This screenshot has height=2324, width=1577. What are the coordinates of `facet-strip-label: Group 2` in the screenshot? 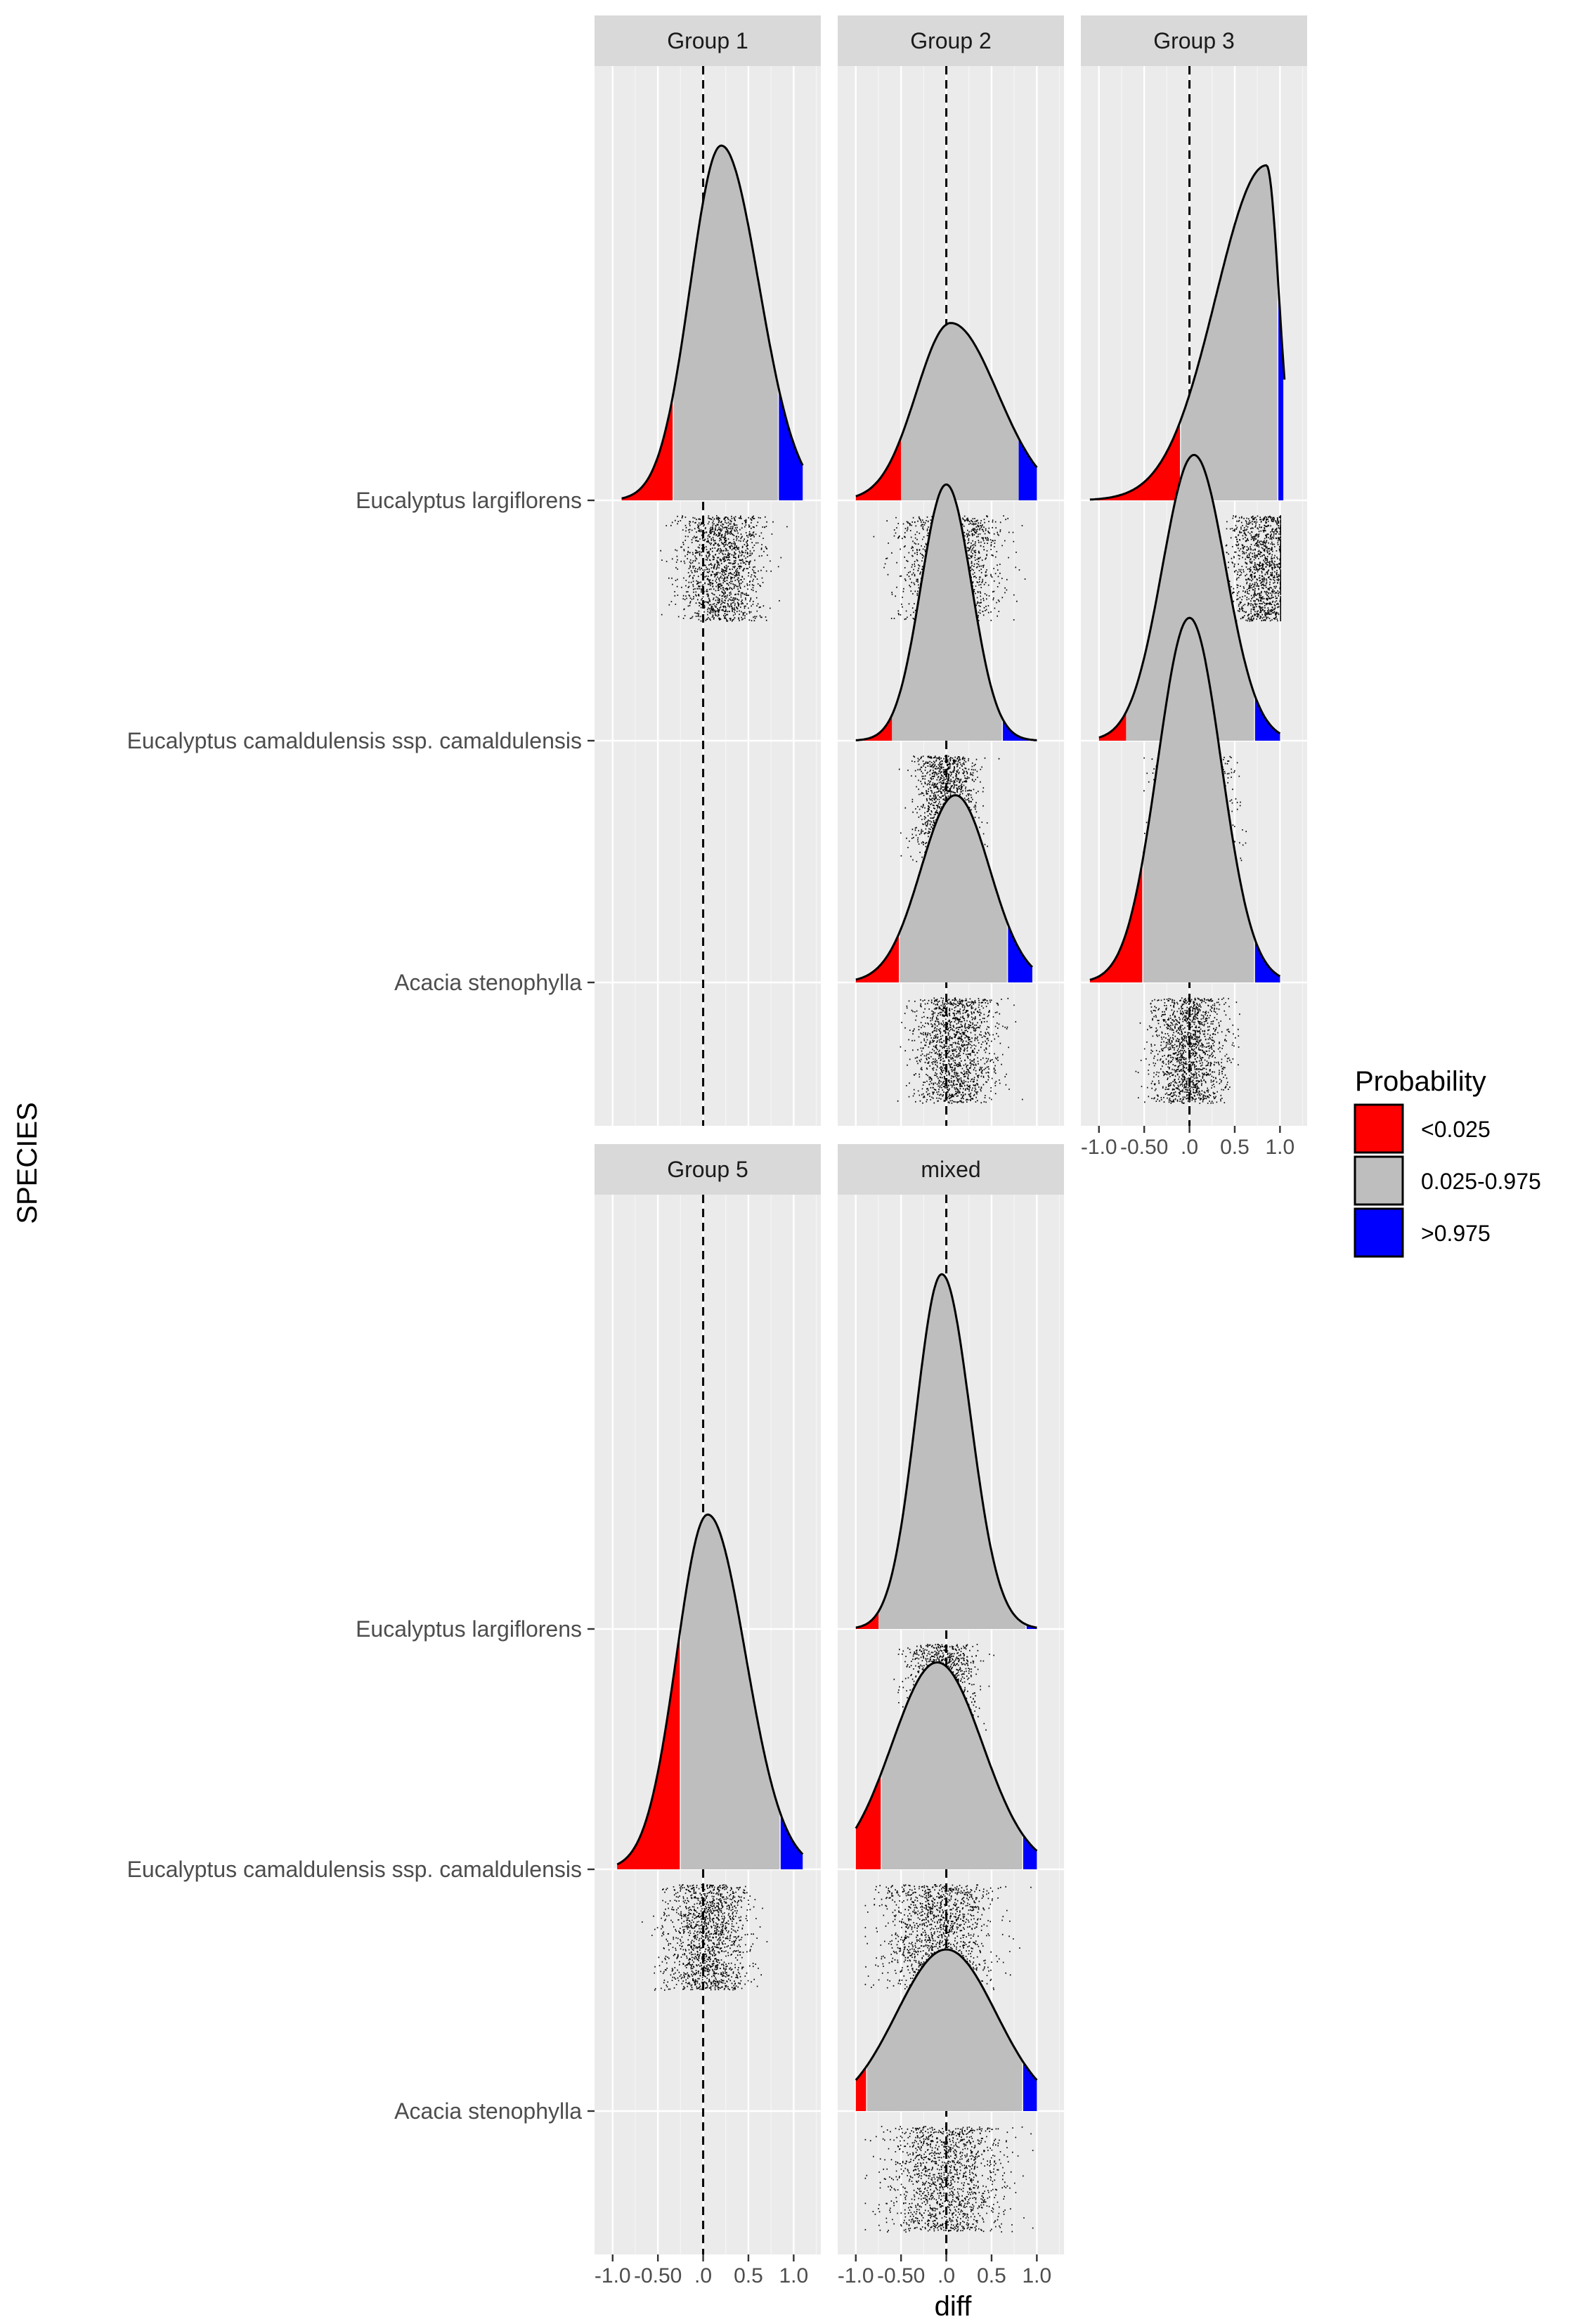 It's located at (951, 40).